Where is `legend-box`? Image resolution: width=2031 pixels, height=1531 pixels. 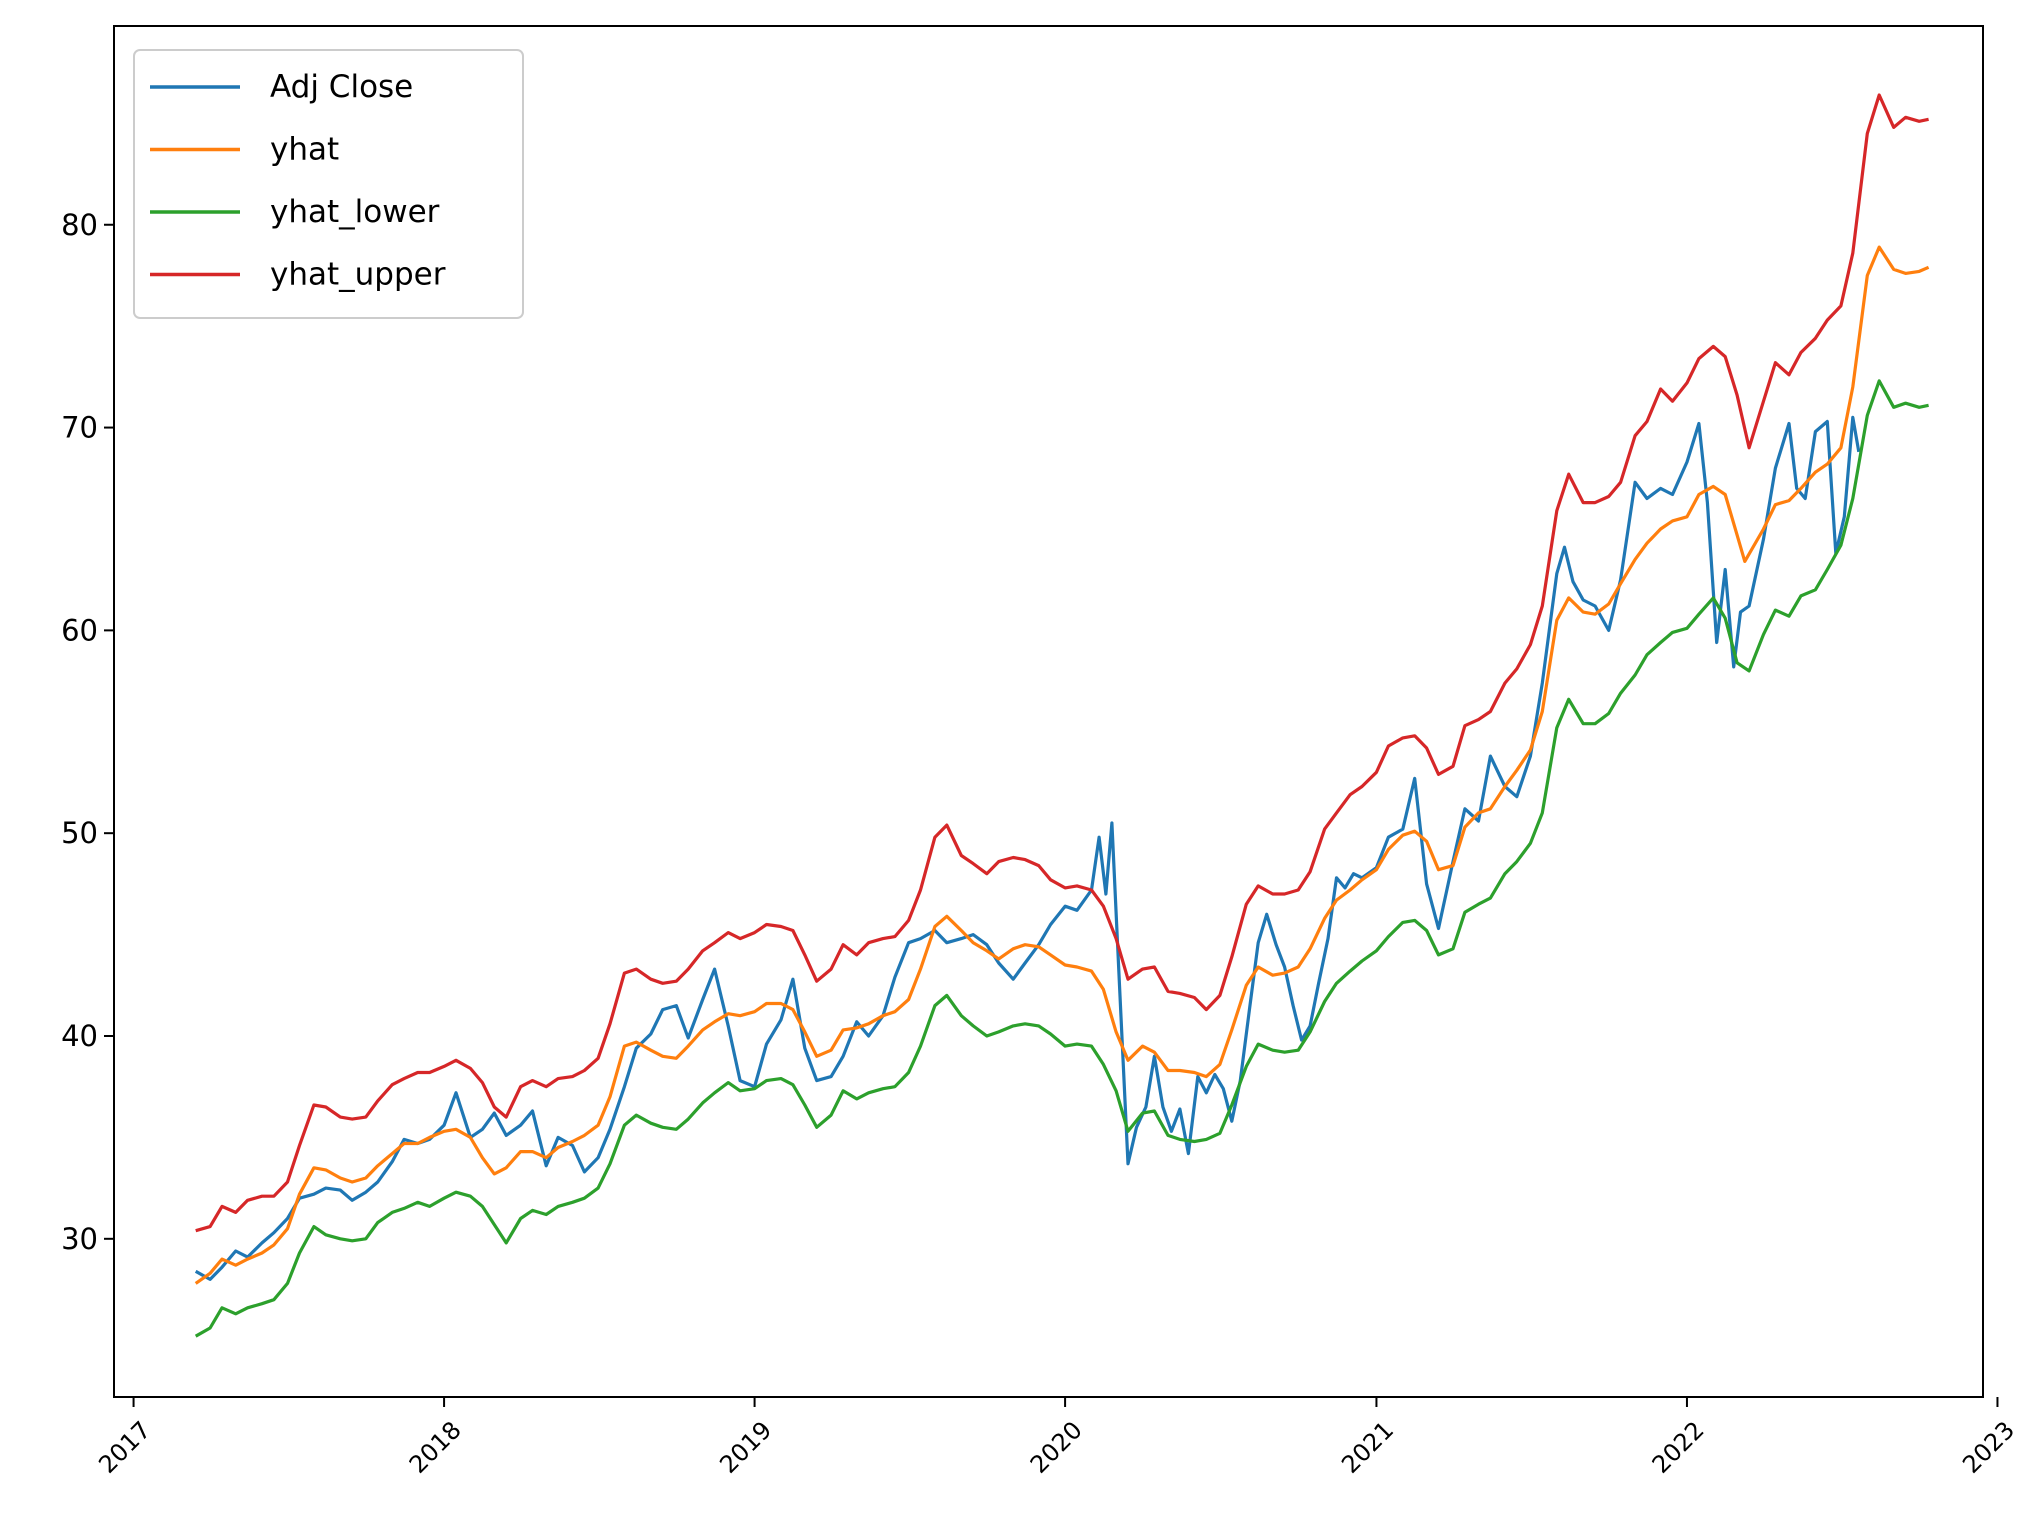
legend-box is located at coordinates (328, 184).